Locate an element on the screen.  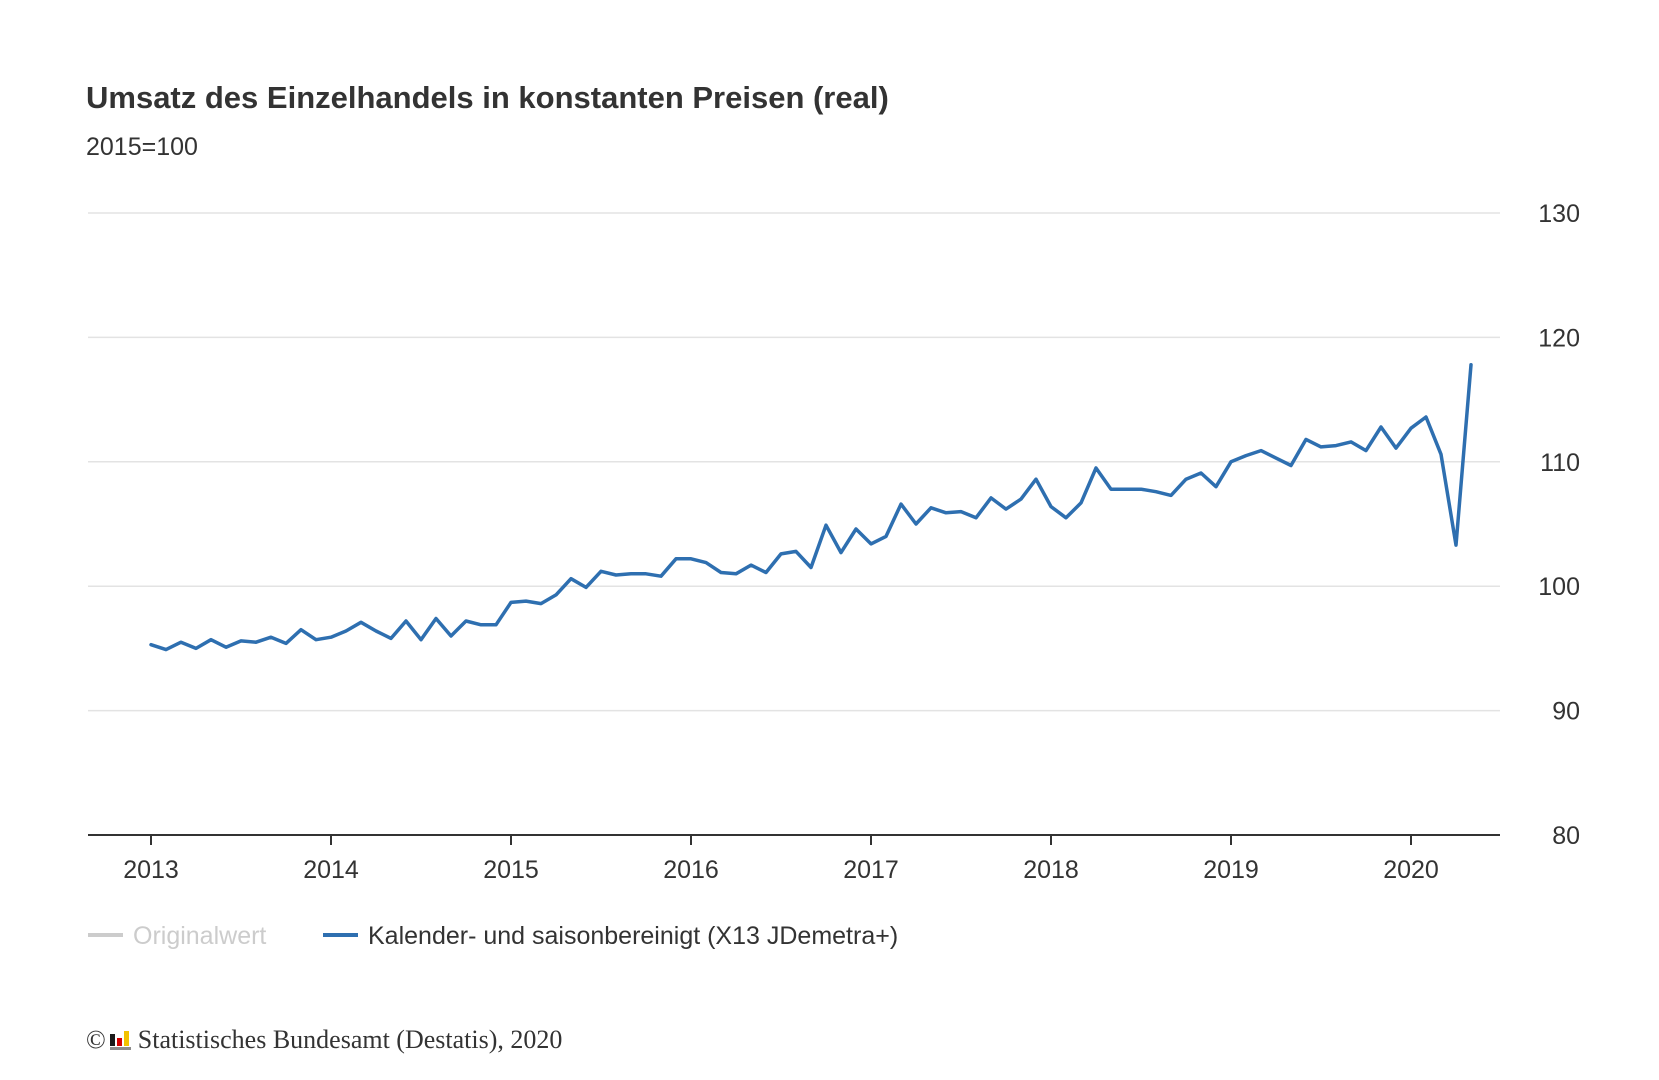
y-tick-label: 120 is located at coordinates (1559, 338).